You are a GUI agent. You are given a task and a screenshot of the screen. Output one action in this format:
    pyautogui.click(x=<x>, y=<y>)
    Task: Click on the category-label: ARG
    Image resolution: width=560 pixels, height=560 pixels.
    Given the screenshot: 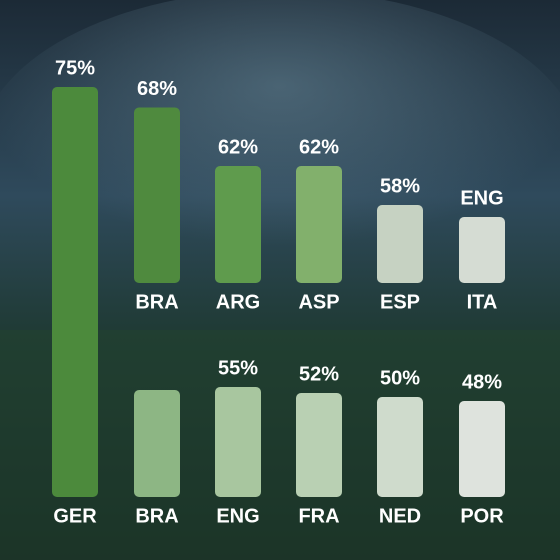 What is the action you would take?
    pyautogui.click(x=238, y=302)
    